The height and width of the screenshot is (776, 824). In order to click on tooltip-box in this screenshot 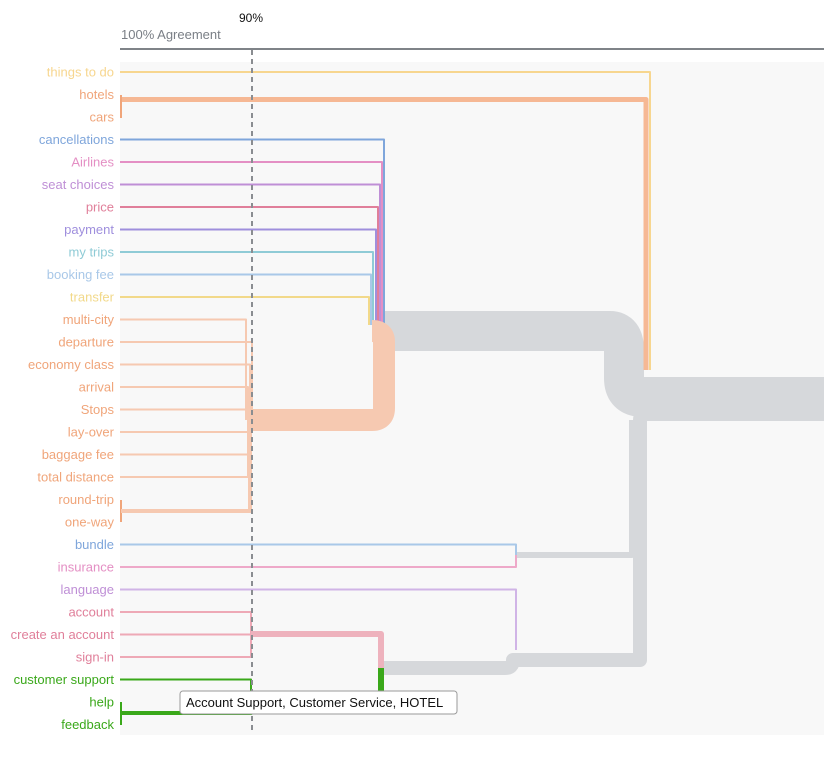, I will do `click(318, 702)`.